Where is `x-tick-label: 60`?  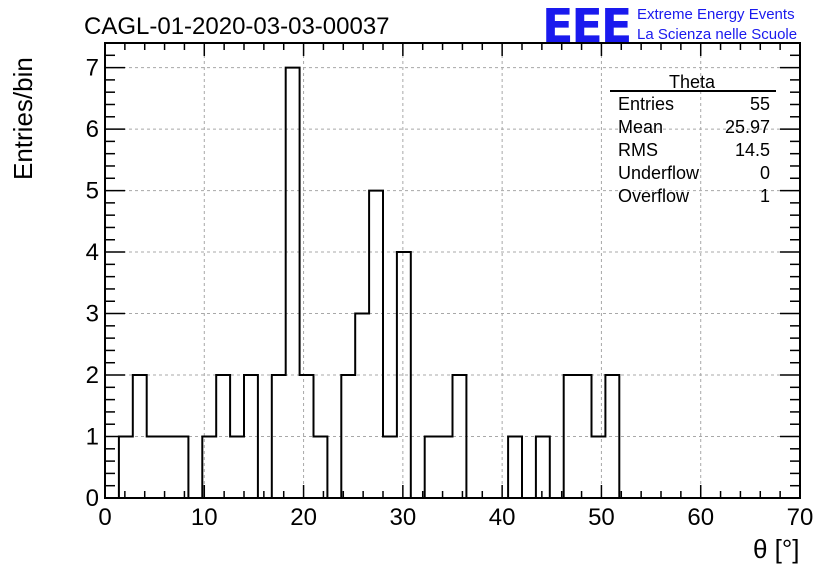
x-tick-label: 60 is located at coordinates (700, 517).